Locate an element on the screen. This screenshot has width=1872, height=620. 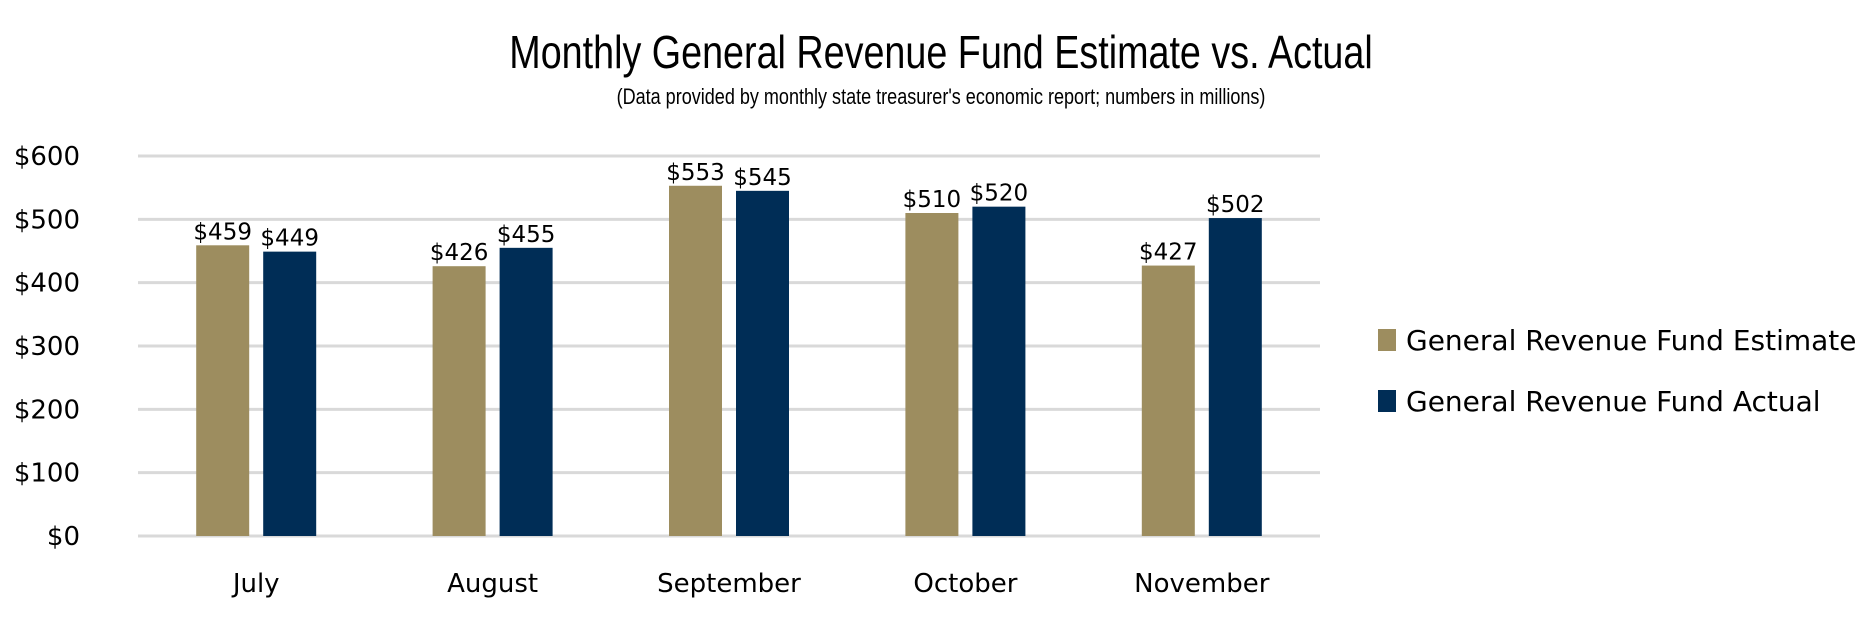
legend-label: General Revenue Fund Estimate is located at coordinates (1631, 340).